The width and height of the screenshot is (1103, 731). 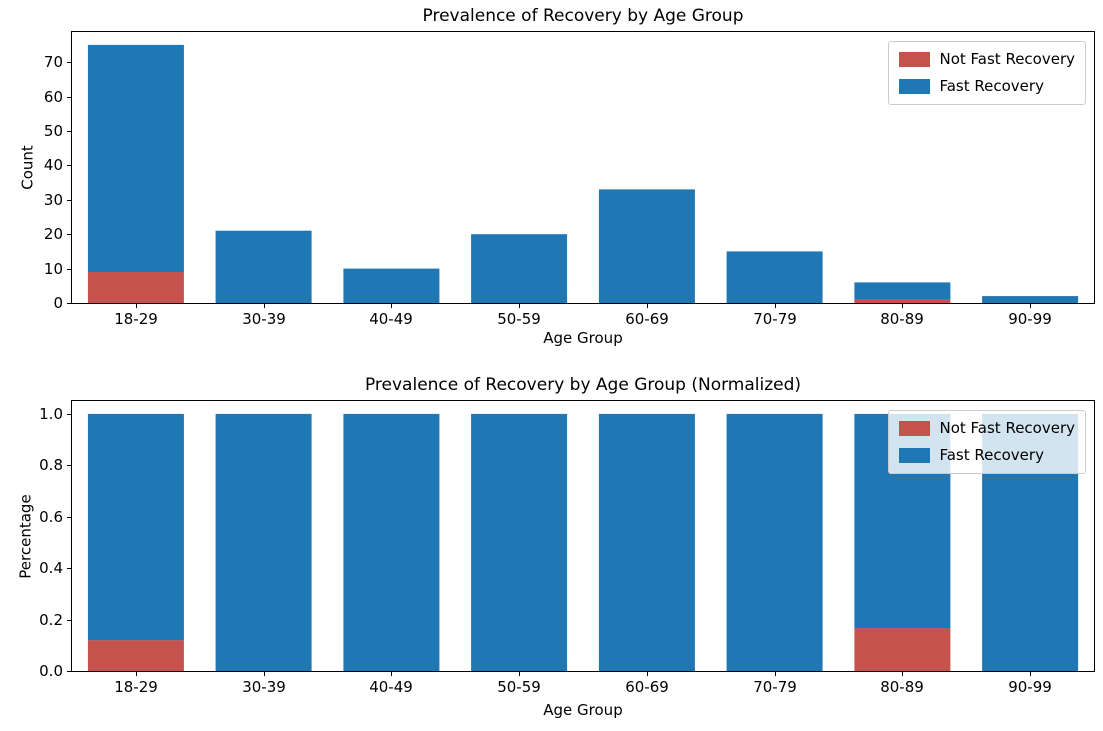 What do you see at coordinates (53, 131) in the screenshot?
I see `y-tick-label: 50` at bounding box center [53, 131].